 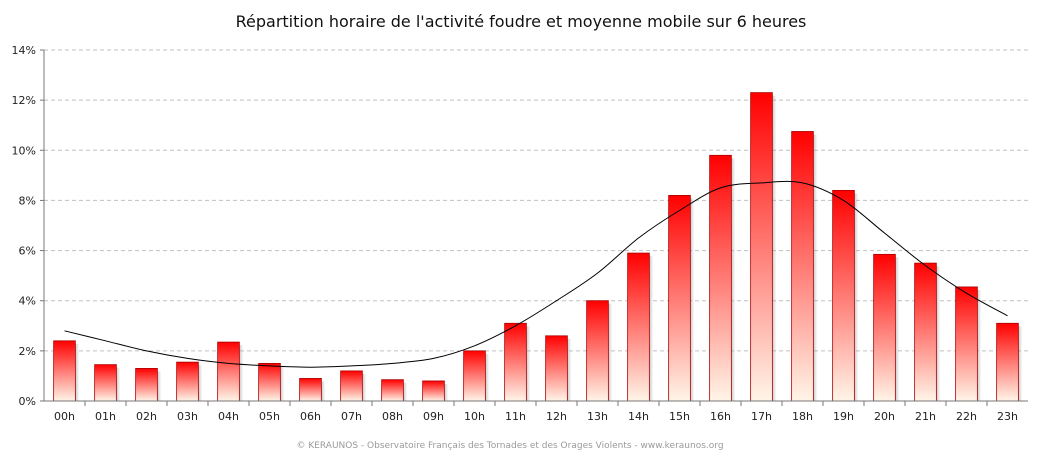 What do you see at coordinates (761, 416) in the screenshot?
I see `x-tick-label: 17h` at bounding box center [761, 416].